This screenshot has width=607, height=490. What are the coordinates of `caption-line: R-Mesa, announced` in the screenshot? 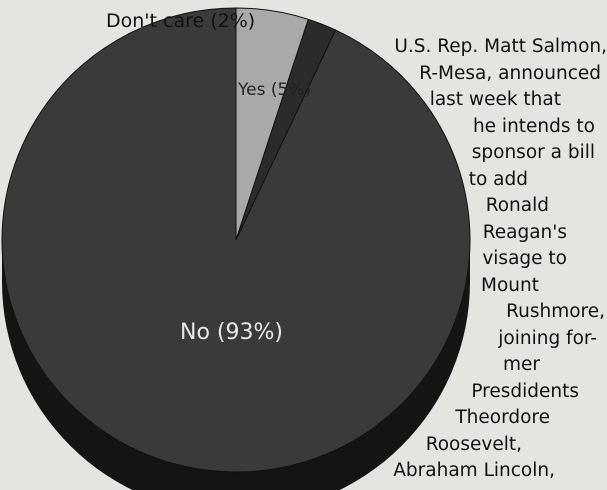 It's located at (510, 73).